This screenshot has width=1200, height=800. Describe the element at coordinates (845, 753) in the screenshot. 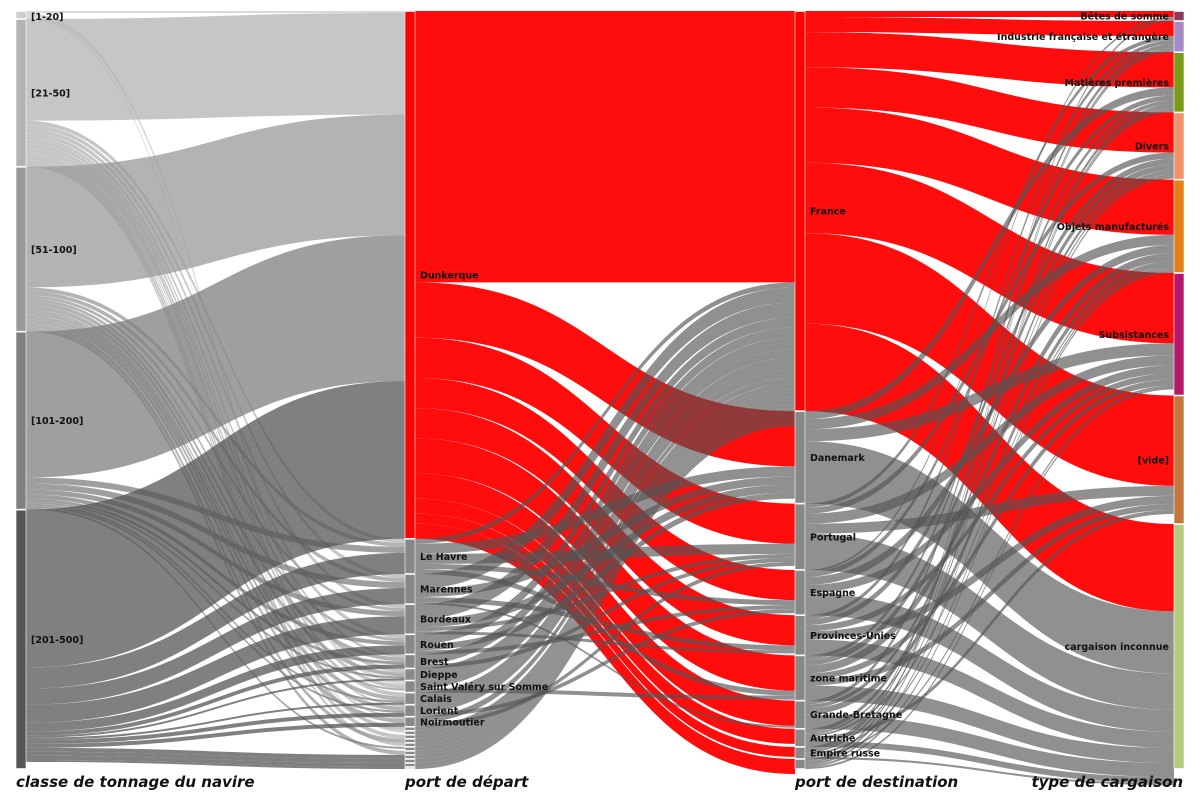

I see `node-label-empire-russe: Empire russe` at that location.